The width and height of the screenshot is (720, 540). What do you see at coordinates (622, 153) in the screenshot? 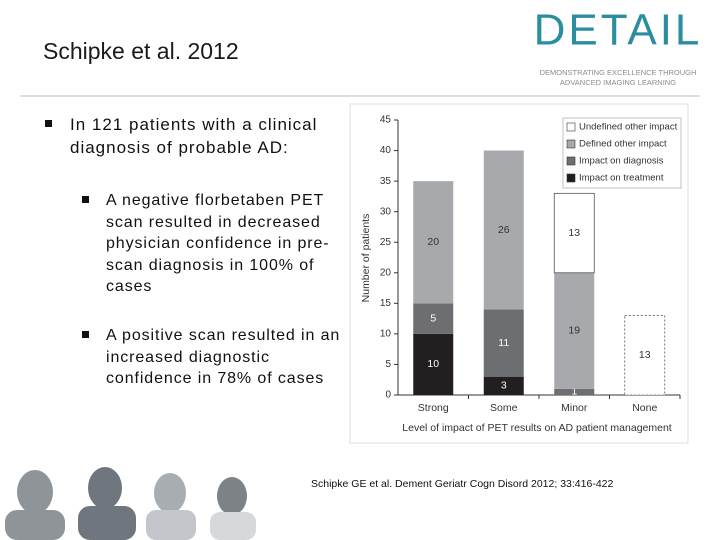
I see `legend-box` at bounding box center [622, 153].